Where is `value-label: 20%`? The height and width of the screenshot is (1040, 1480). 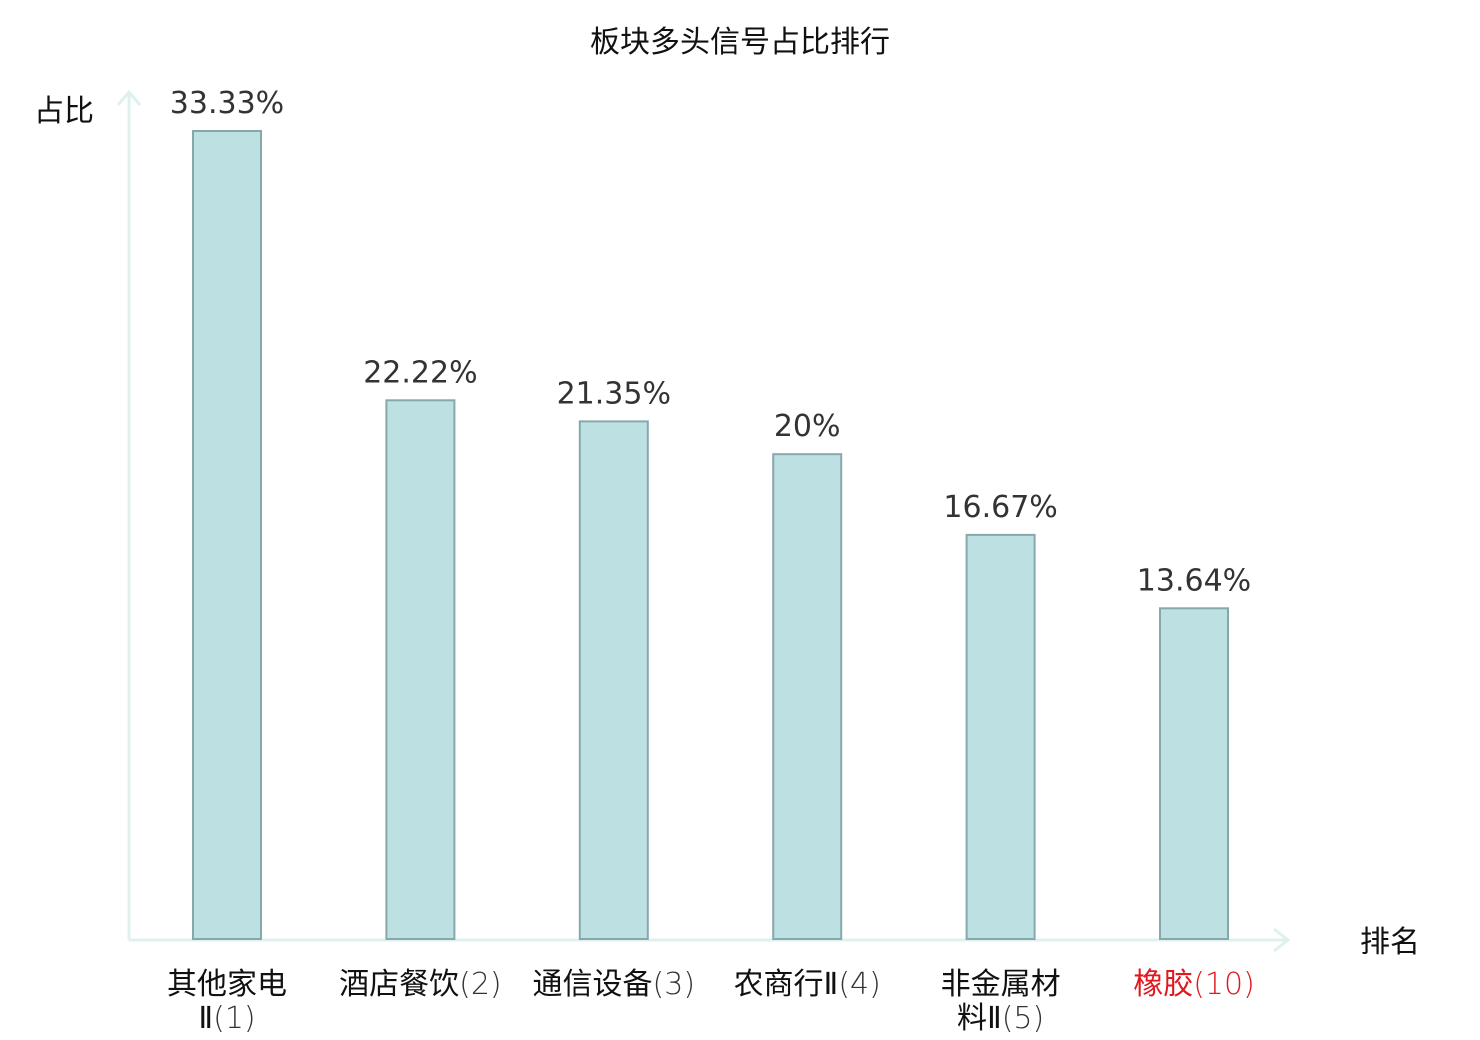
value-label: 20% is located at coordinates (807, 426).